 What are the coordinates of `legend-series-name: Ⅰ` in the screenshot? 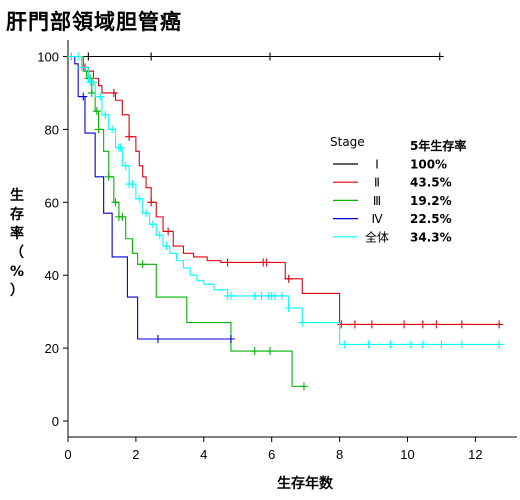 It's located at (377, 165).